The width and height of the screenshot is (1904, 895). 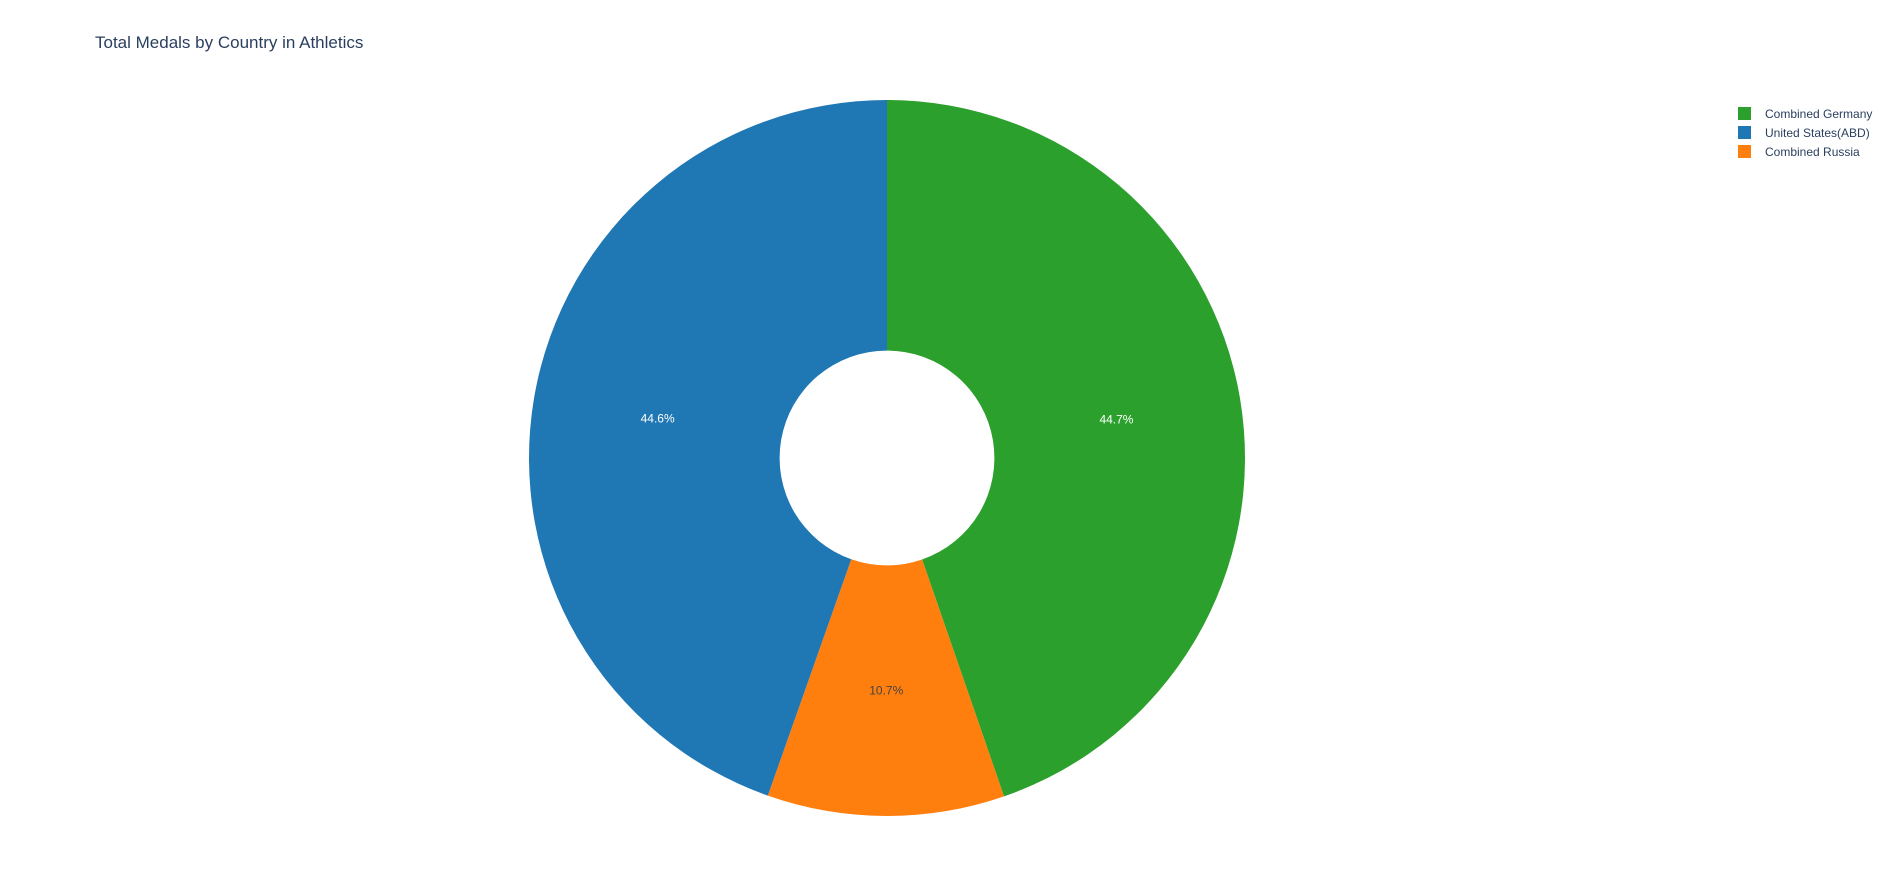 I want to click on slice-labels-group: 44.7% 10.7% 44.6%, so click(x=887, y=555).